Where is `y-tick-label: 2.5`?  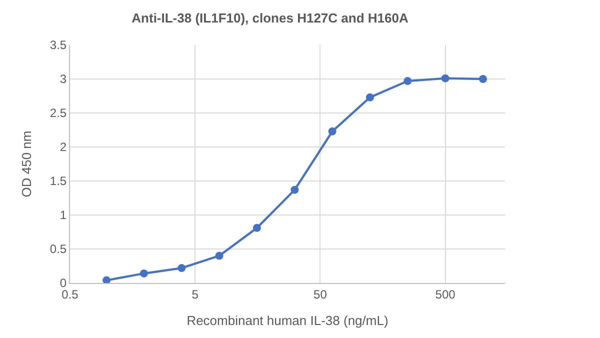 y-tick-label: 2.5 is located at coordinates (58, 113).